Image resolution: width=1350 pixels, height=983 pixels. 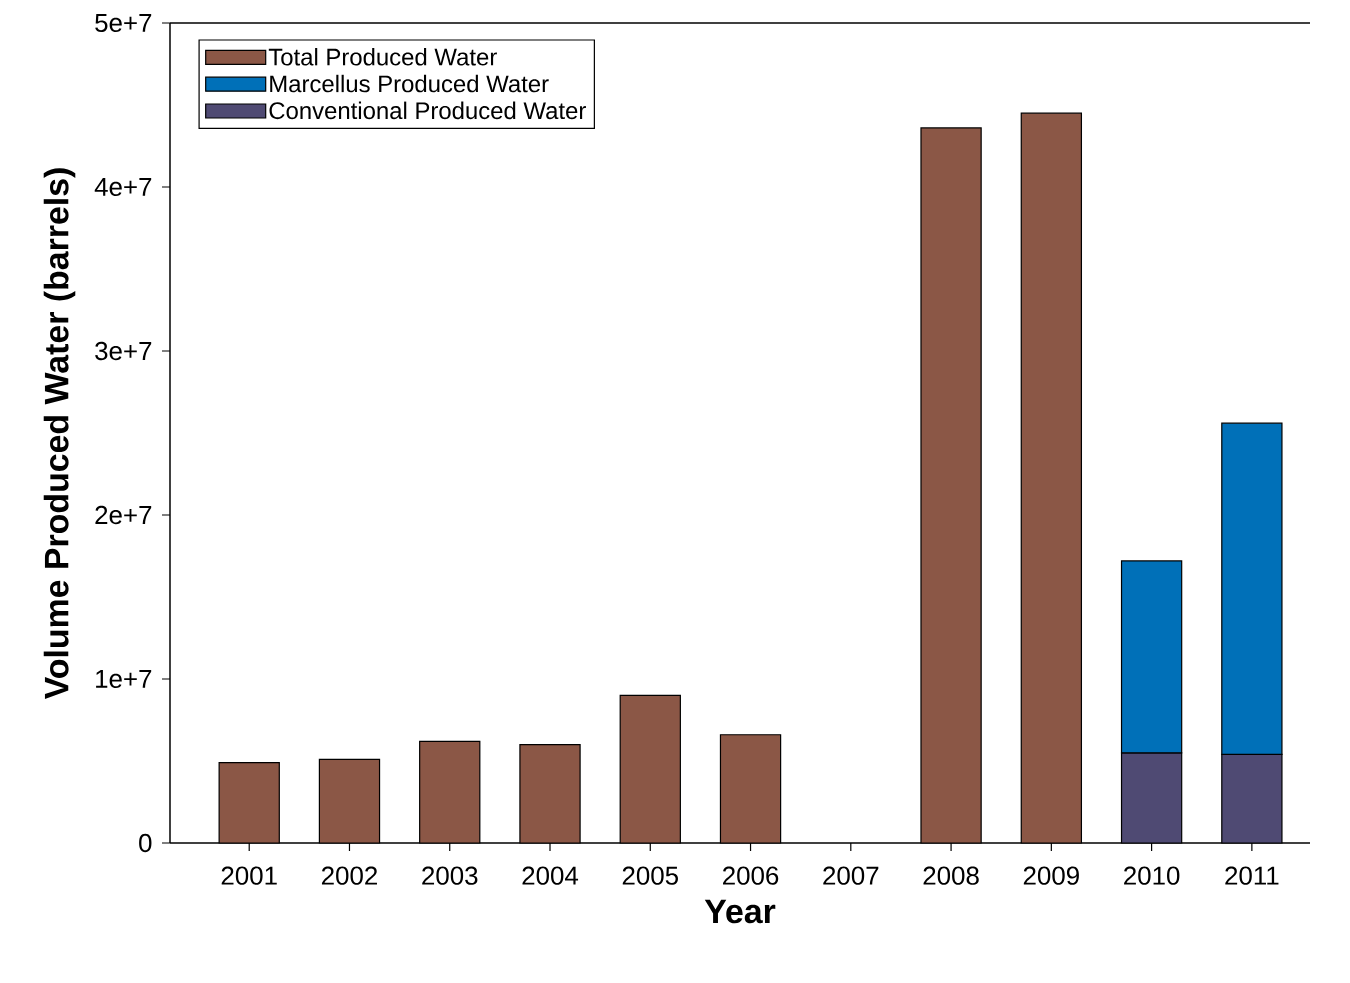 I want to click on y-axis-title: Volume Produced Water (barrels), so click(x=59, y=434).